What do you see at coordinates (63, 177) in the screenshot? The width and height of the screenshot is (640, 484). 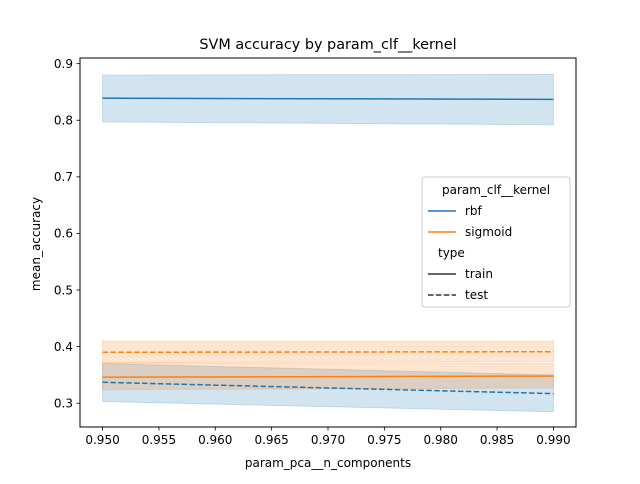 I see `y-tick-label: 0.7` at bounding box center [63, 177].